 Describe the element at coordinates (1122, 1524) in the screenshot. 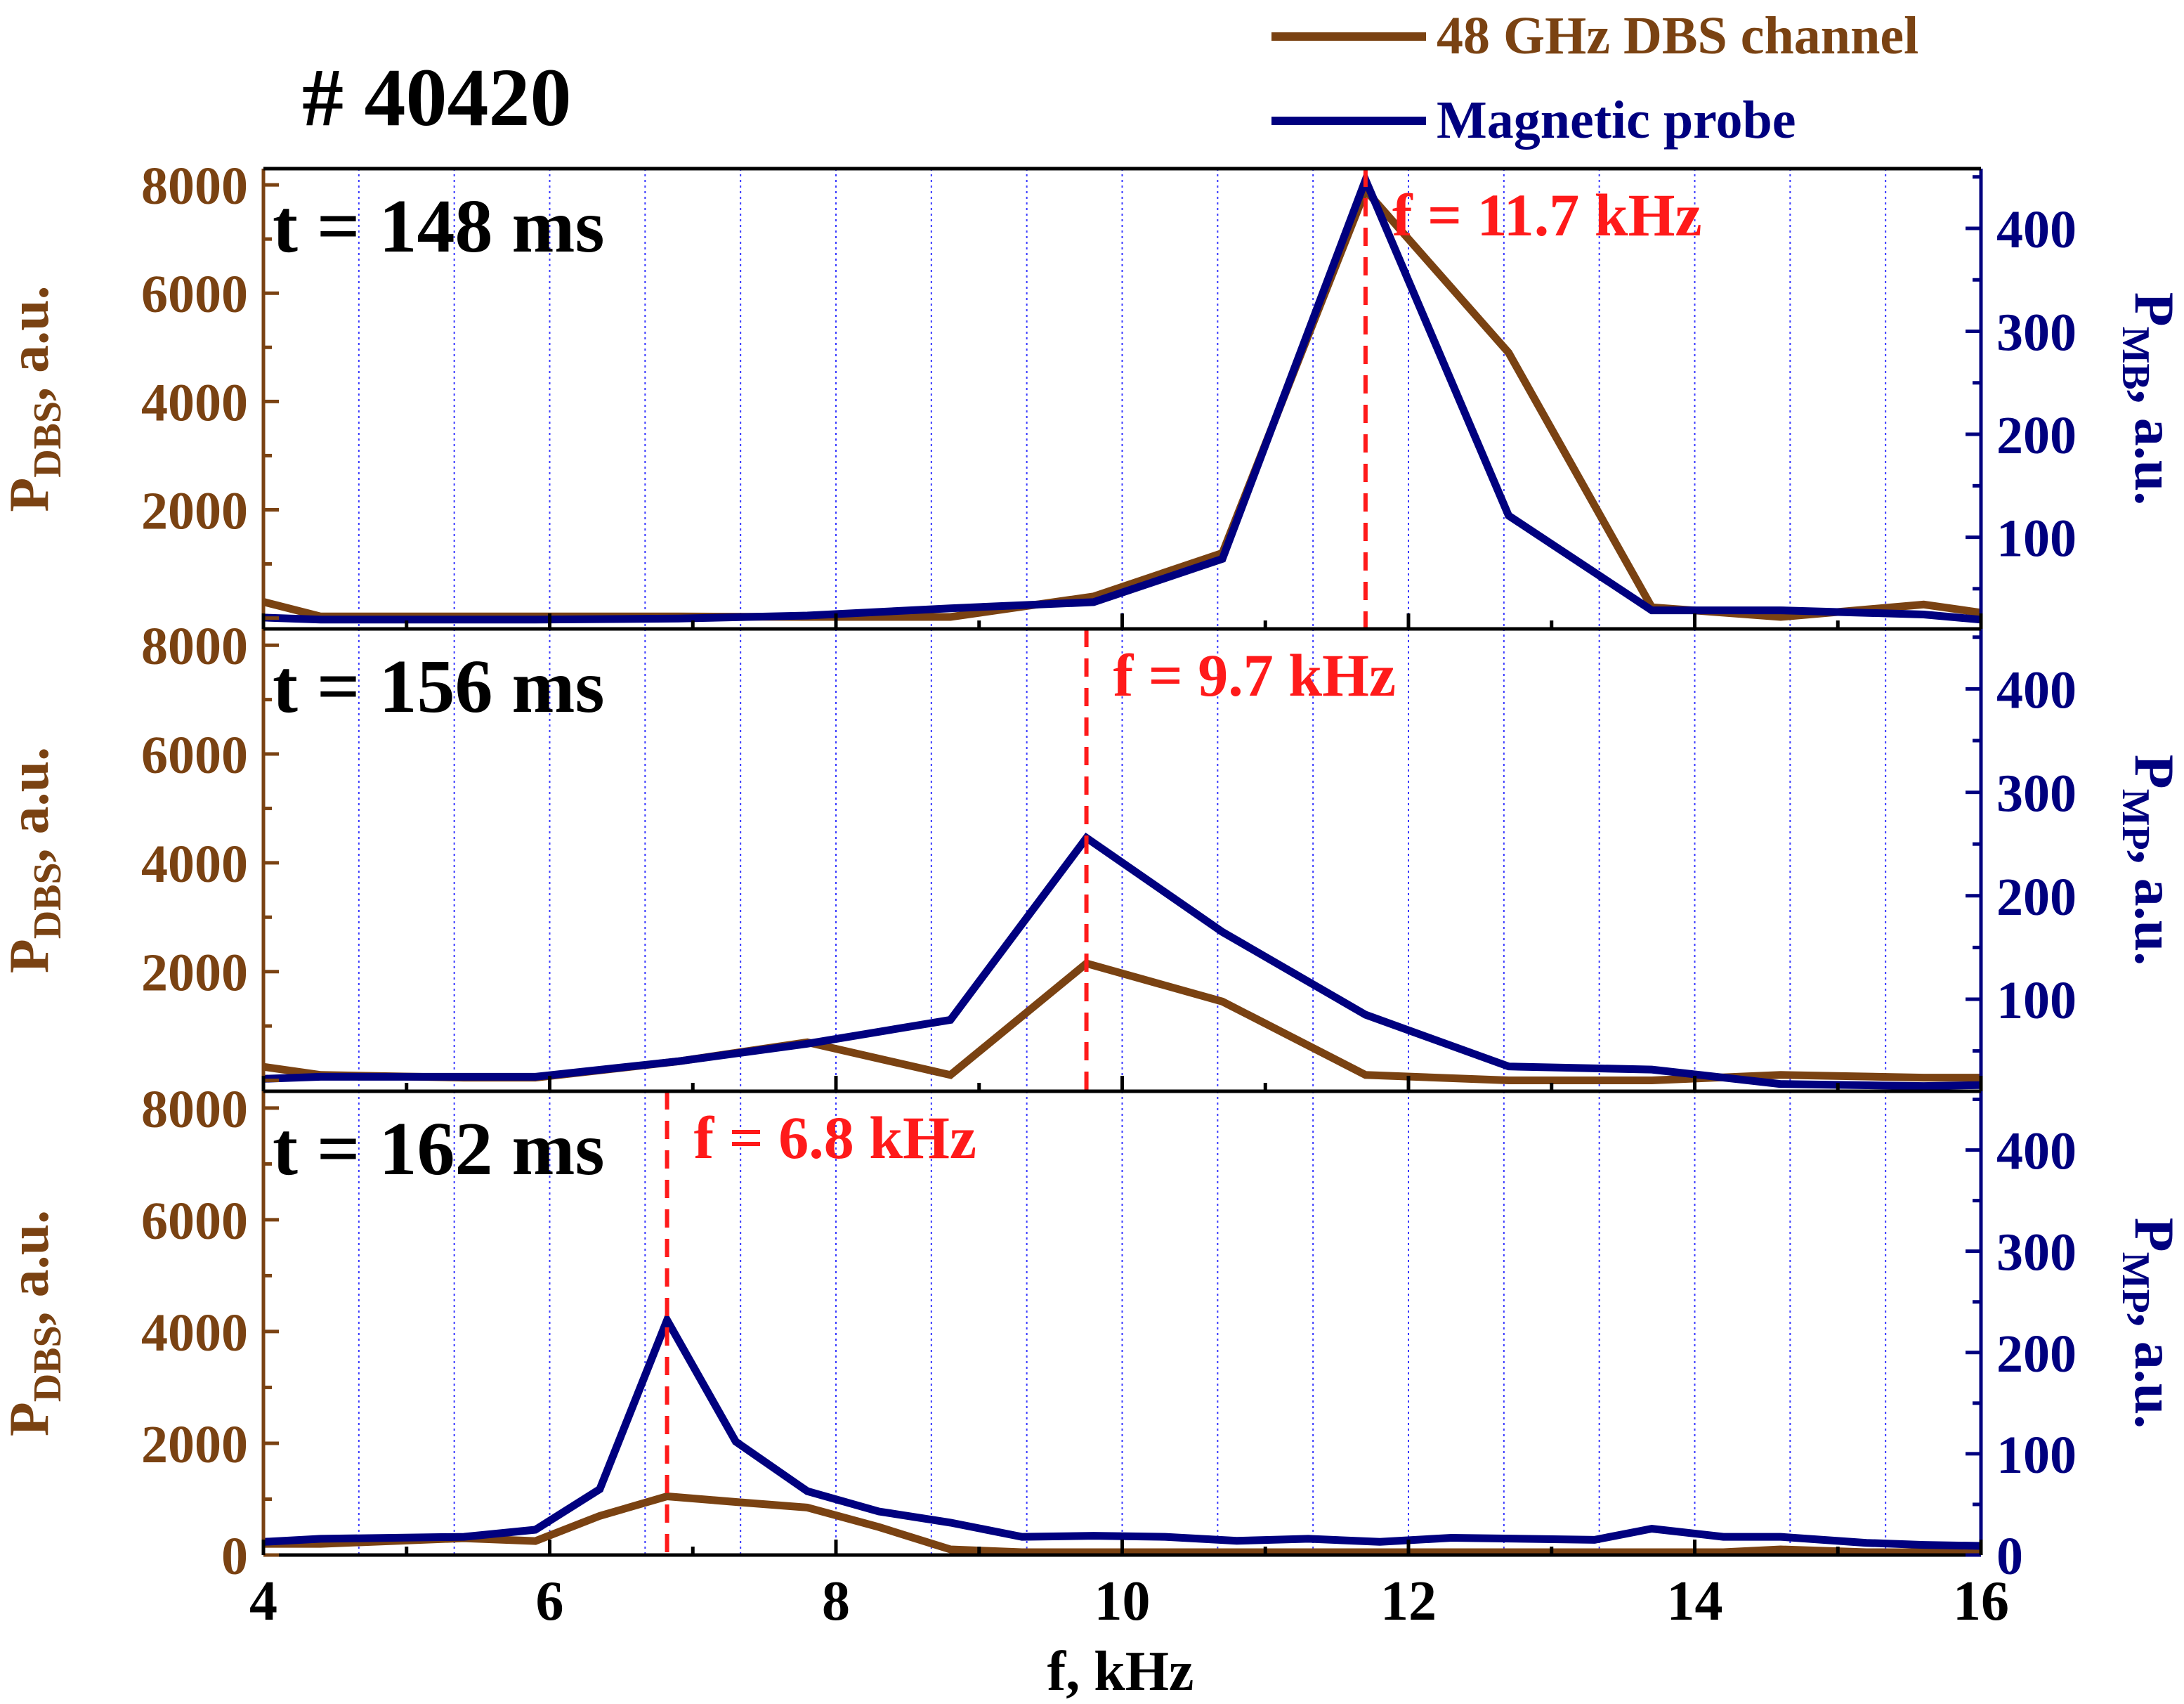

I see `series-line-dbs` at that location.